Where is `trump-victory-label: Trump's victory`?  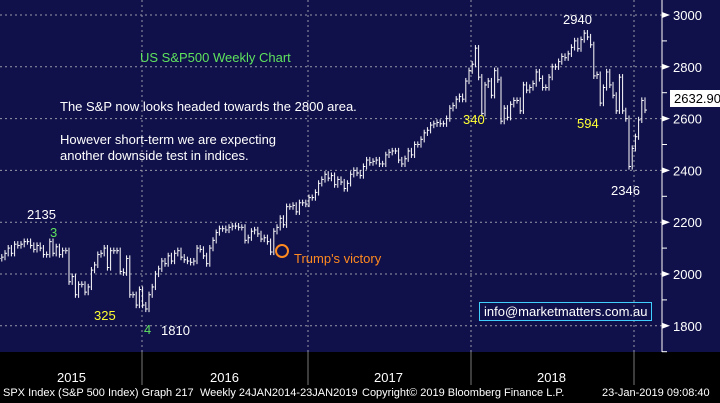
trump-victory-label: Trump's victory is located at coordinates (338, 258).